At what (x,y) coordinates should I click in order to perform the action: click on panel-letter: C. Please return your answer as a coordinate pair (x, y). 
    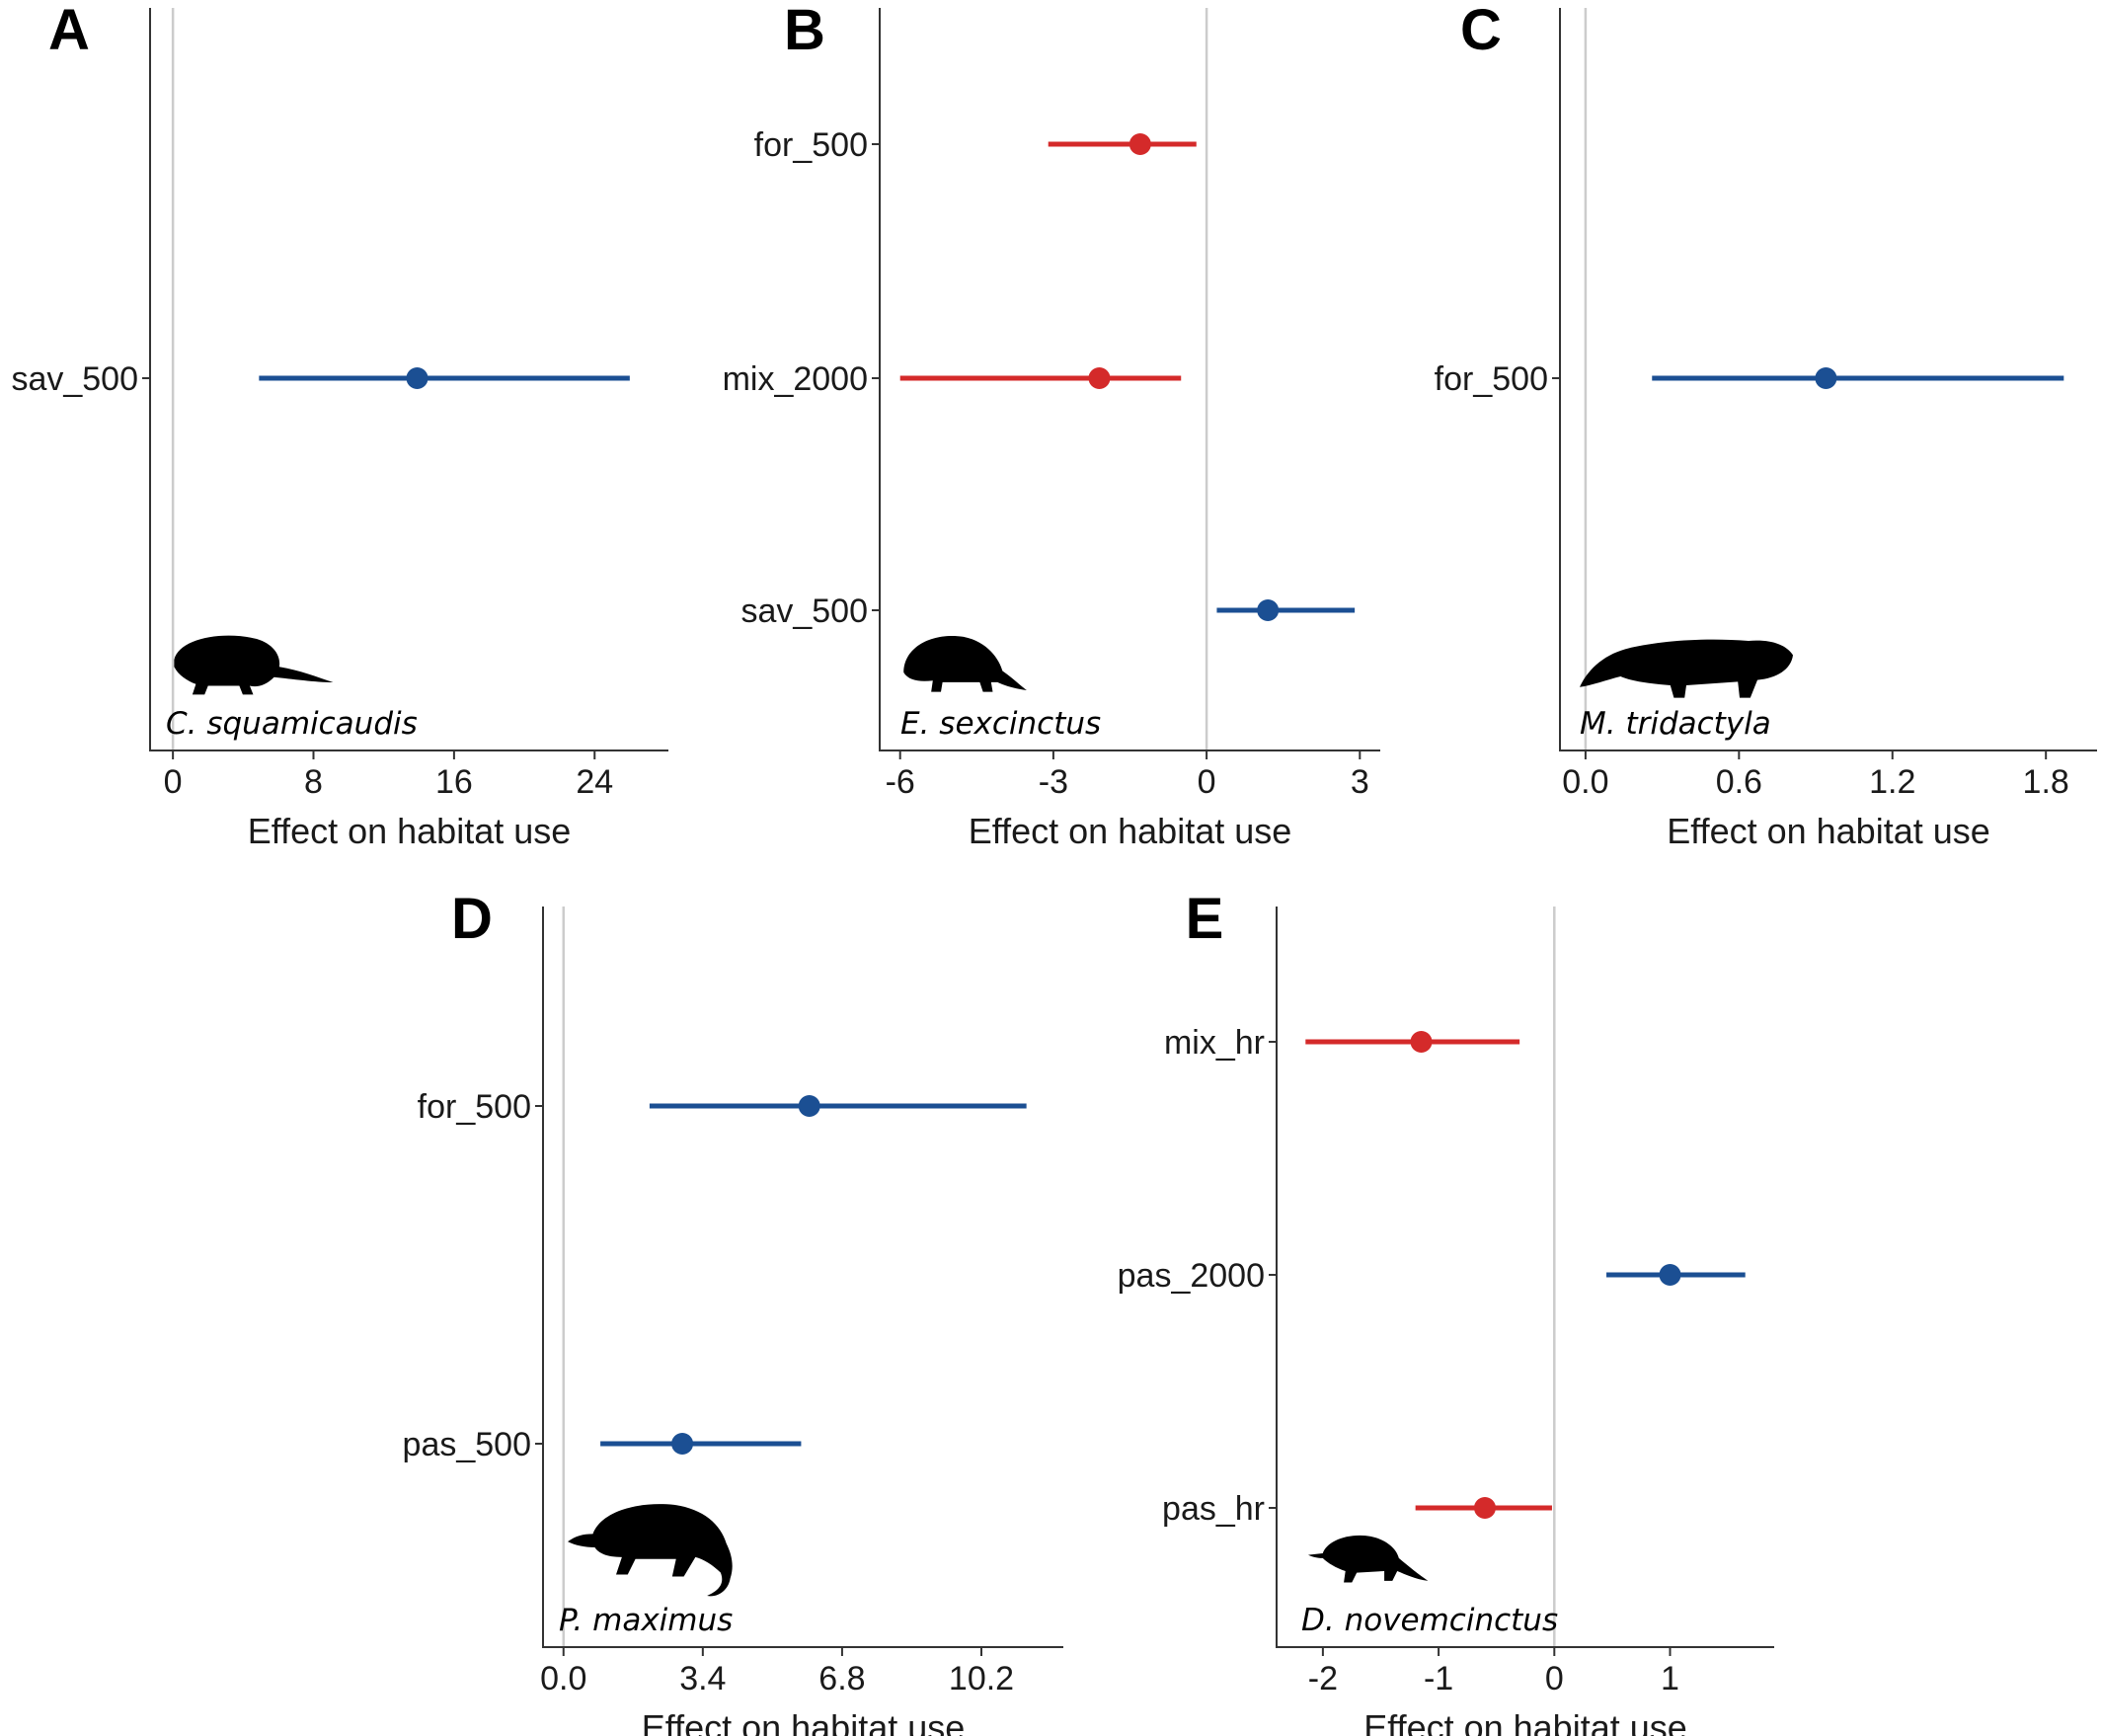
    Looking at the image, I should click on (1481, 31).